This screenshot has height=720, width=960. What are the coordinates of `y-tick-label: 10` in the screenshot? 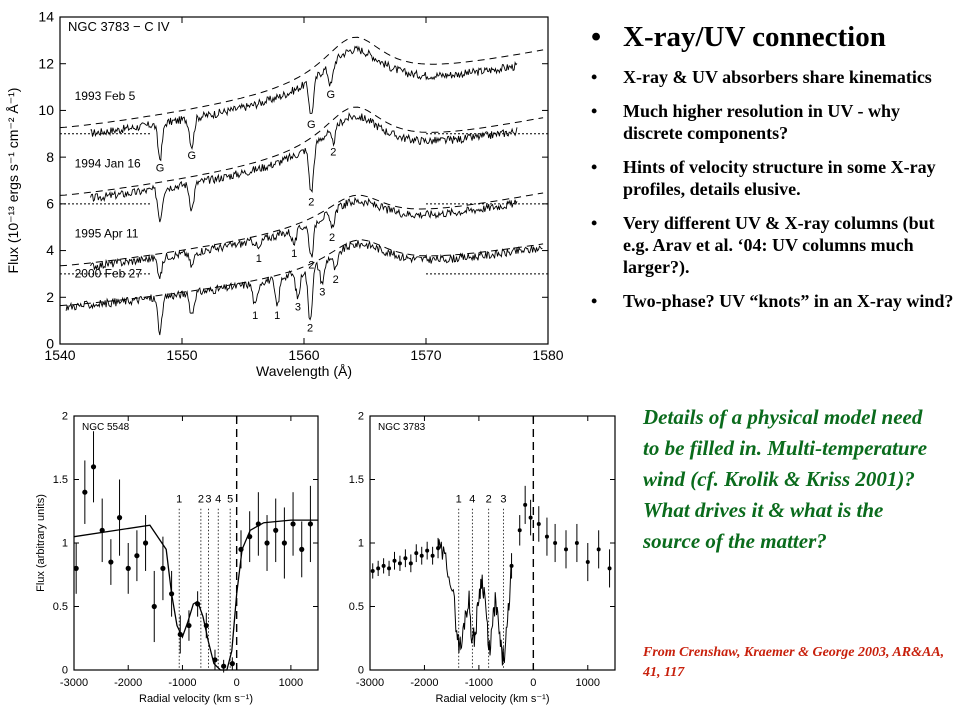 It's located at (46, 110).